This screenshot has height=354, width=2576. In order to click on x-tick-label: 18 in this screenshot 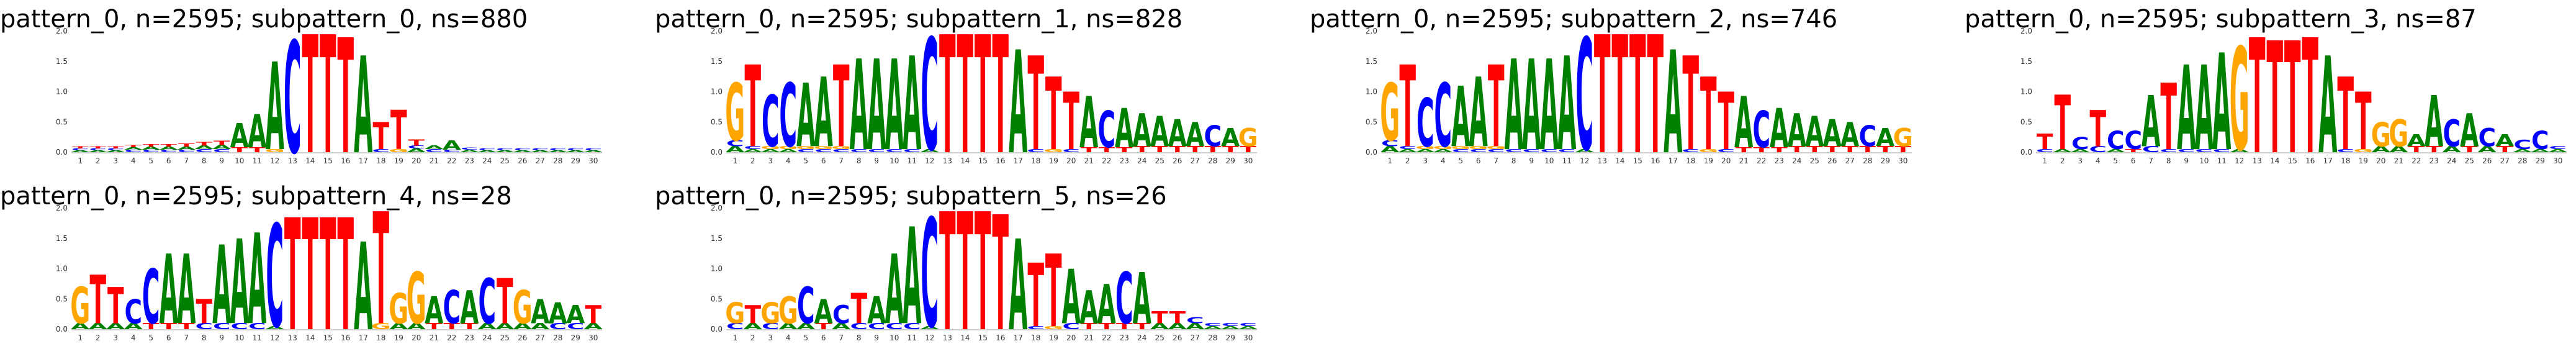, I will do `click(380, 161)`.